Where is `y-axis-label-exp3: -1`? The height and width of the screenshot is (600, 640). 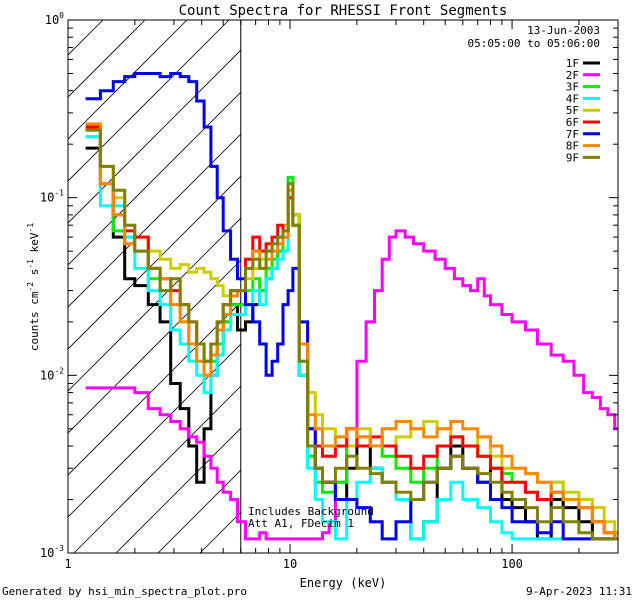
y-axis-label-exp3: -1 is located at coordinates (30, 228).